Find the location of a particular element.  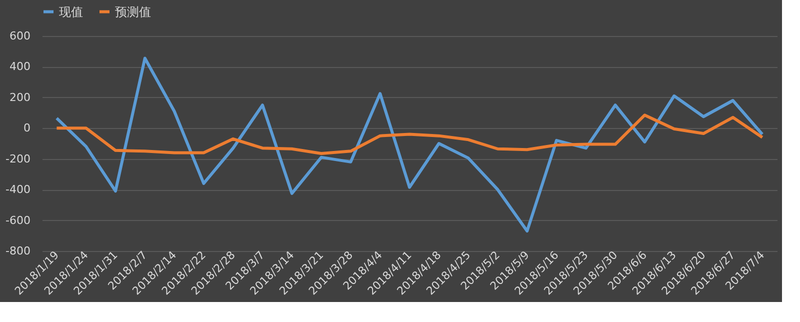

line-series is located at coordinates (409, 134).